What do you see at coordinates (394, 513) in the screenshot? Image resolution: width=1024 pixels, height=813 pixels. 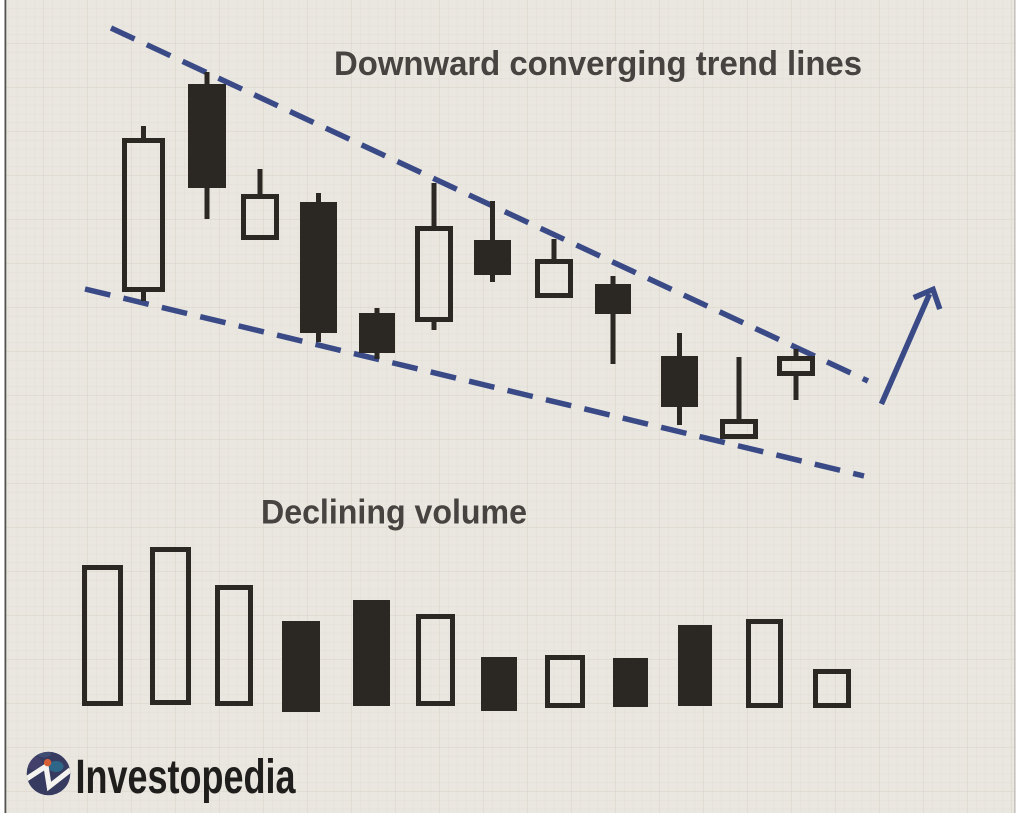 I see `svg-text: Declining volume` at bounding box center [394, 513].